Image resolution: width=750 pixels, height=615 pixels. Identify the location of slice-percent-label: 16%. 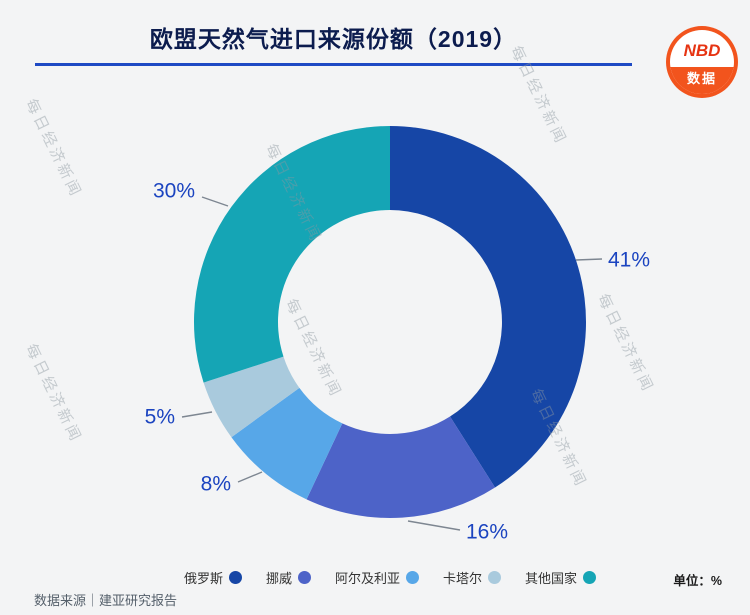
(487, 532).